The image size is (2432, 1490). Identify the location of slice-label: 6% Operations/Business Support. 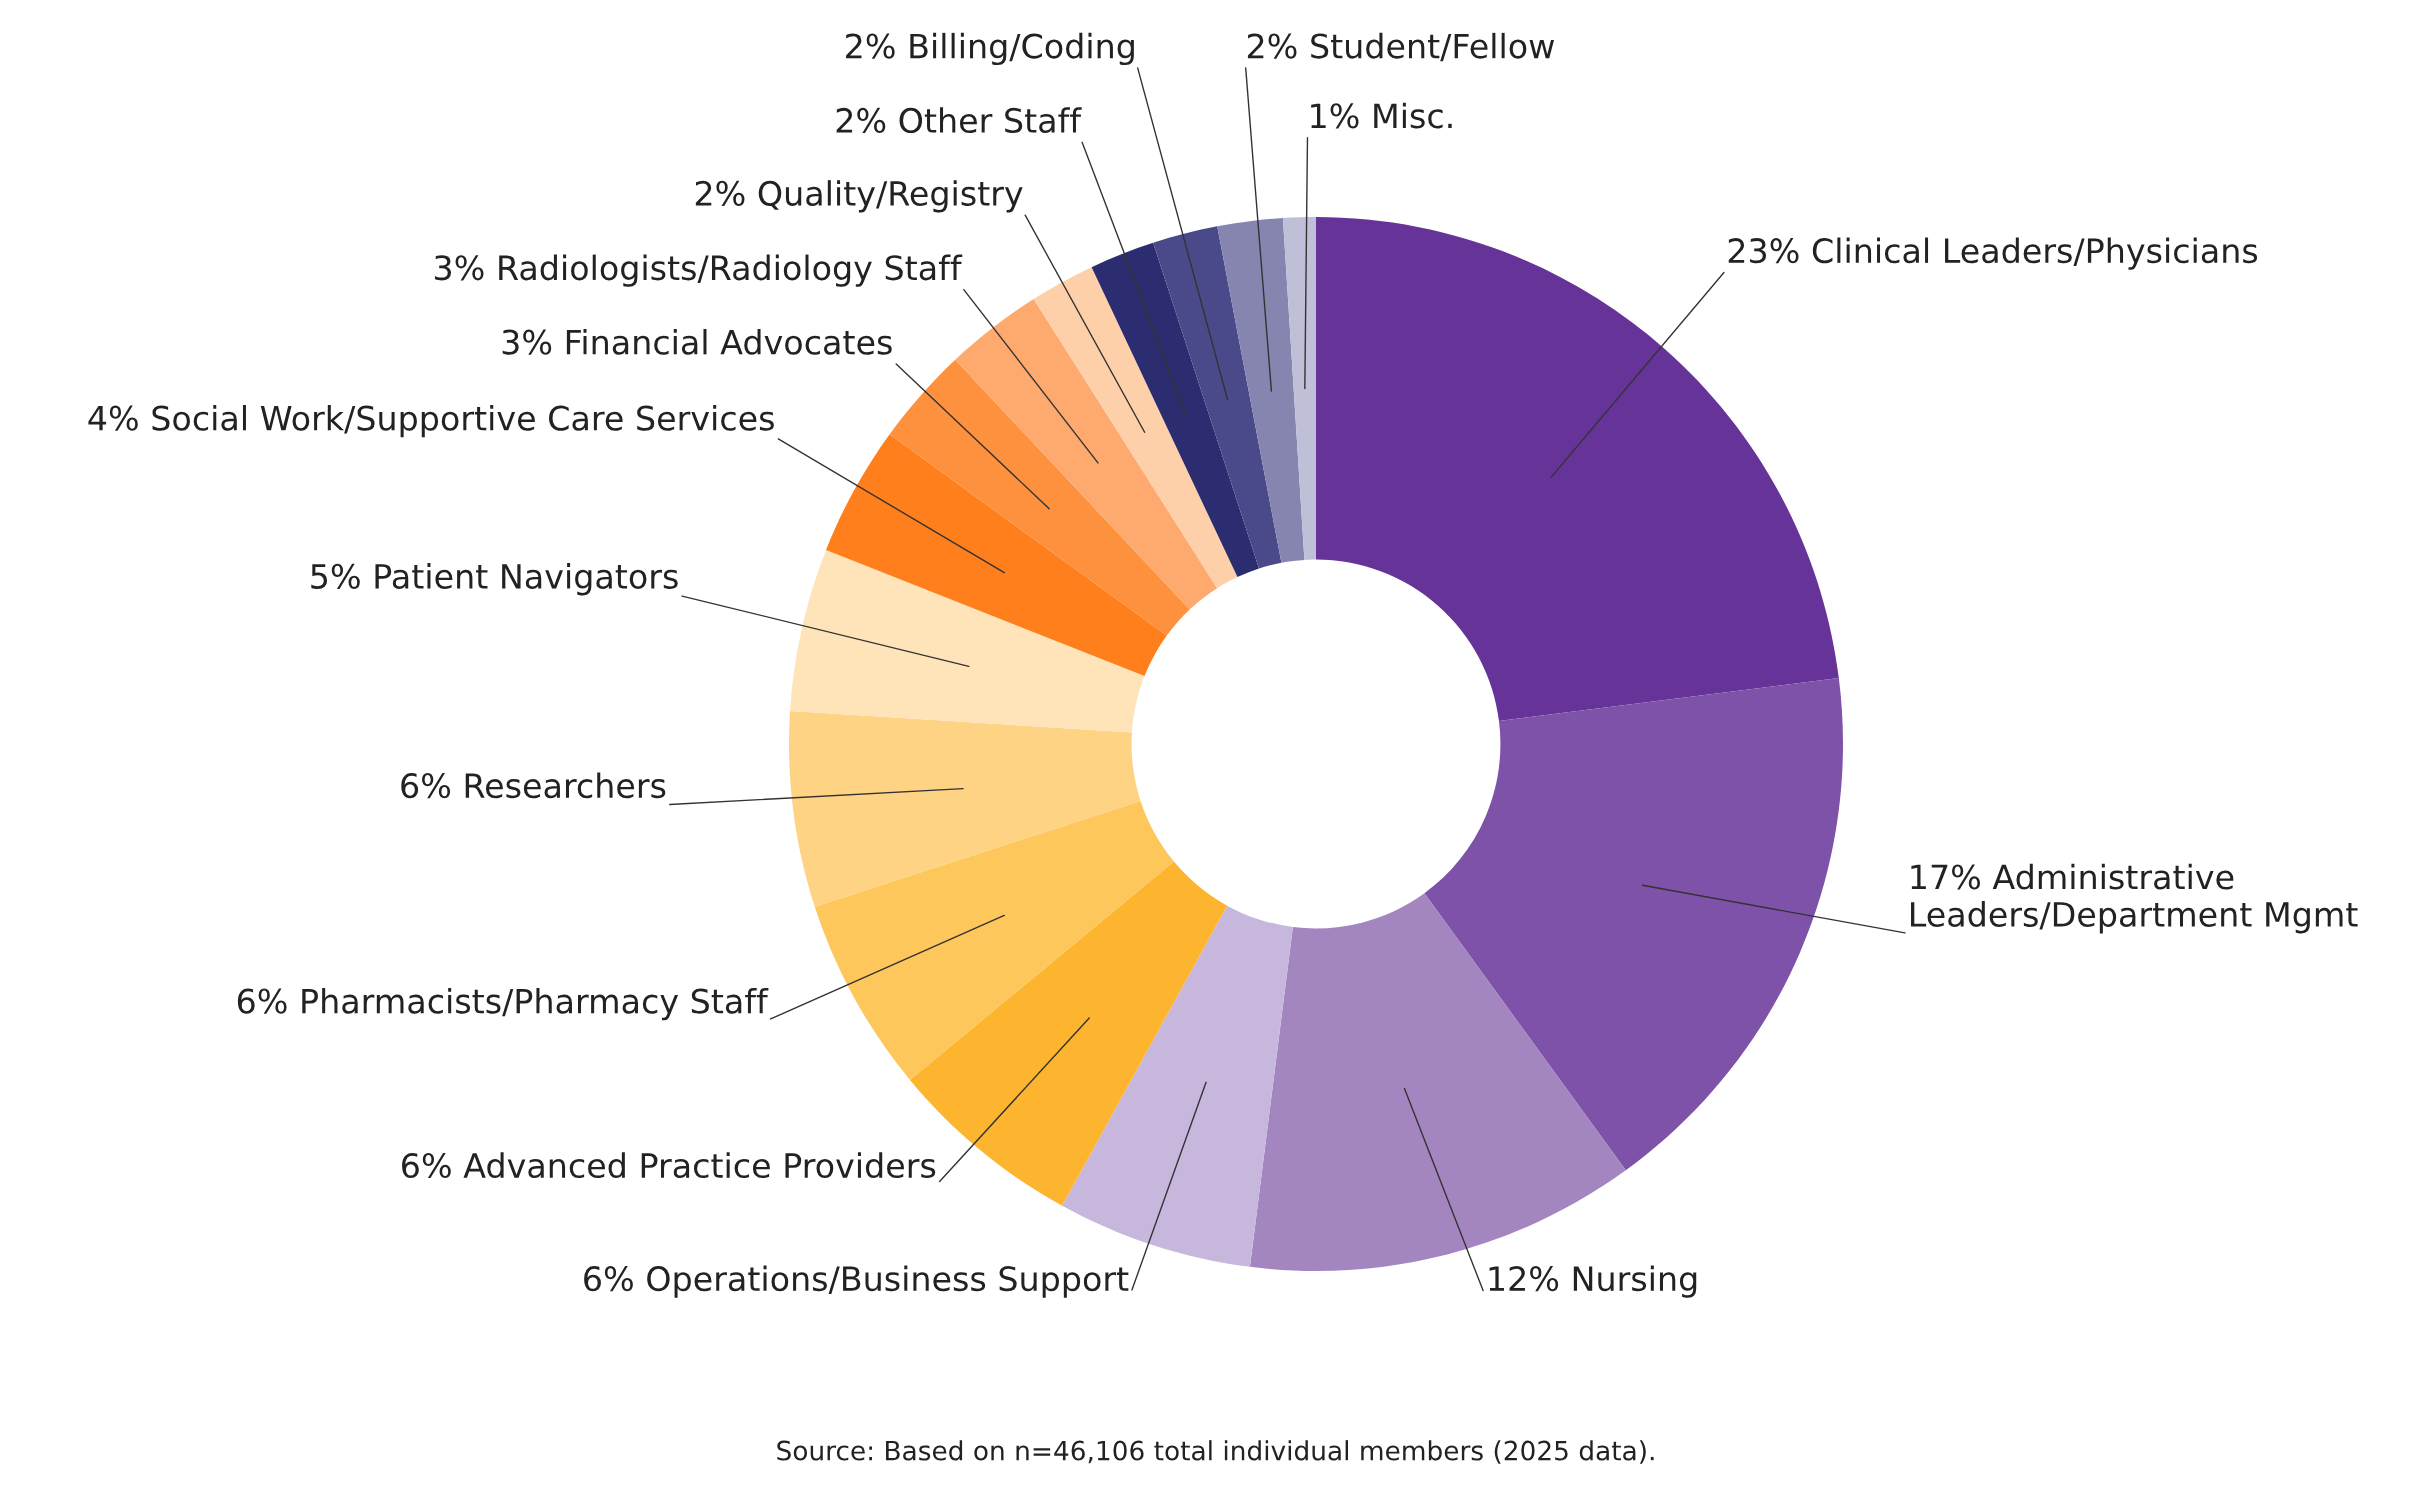
(856, 1281).